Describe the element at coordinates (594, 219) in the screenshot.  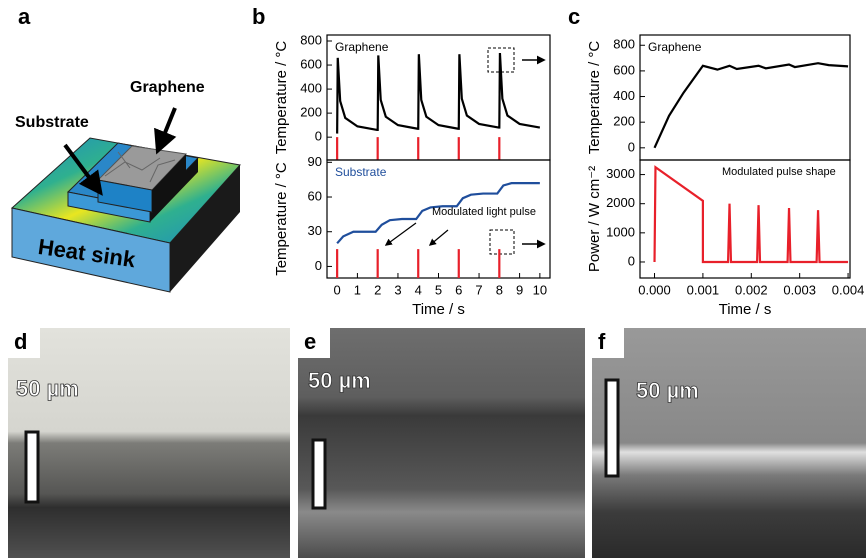
I see `y-axis-label: Power / W cm⁻²` at that location.